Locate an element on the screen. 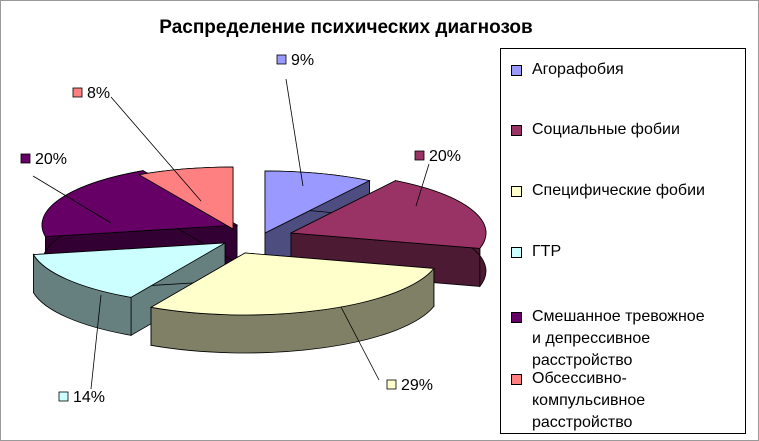  legend-label: Обсессивно-компульсивное расстройство is located at coordinates (588, 401).